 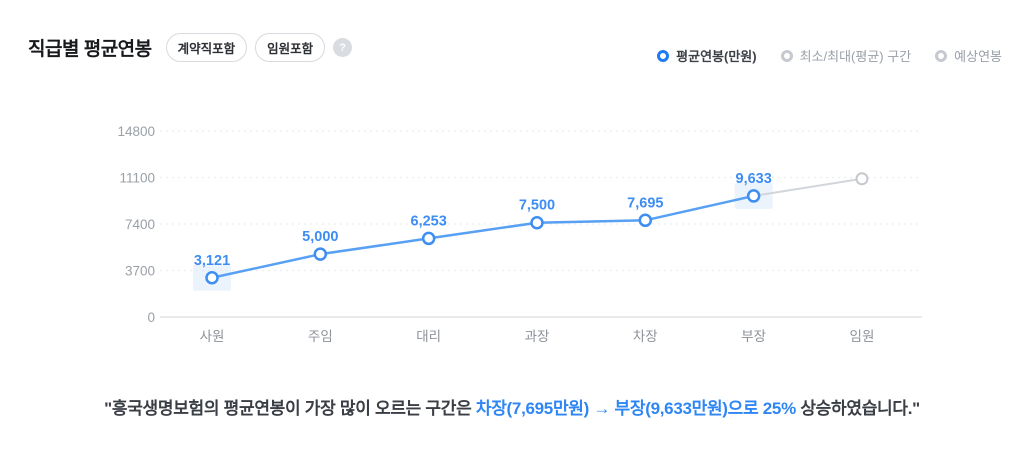 I want to click on y-axis-tick-label: 7400, so click(x=140, y=224).